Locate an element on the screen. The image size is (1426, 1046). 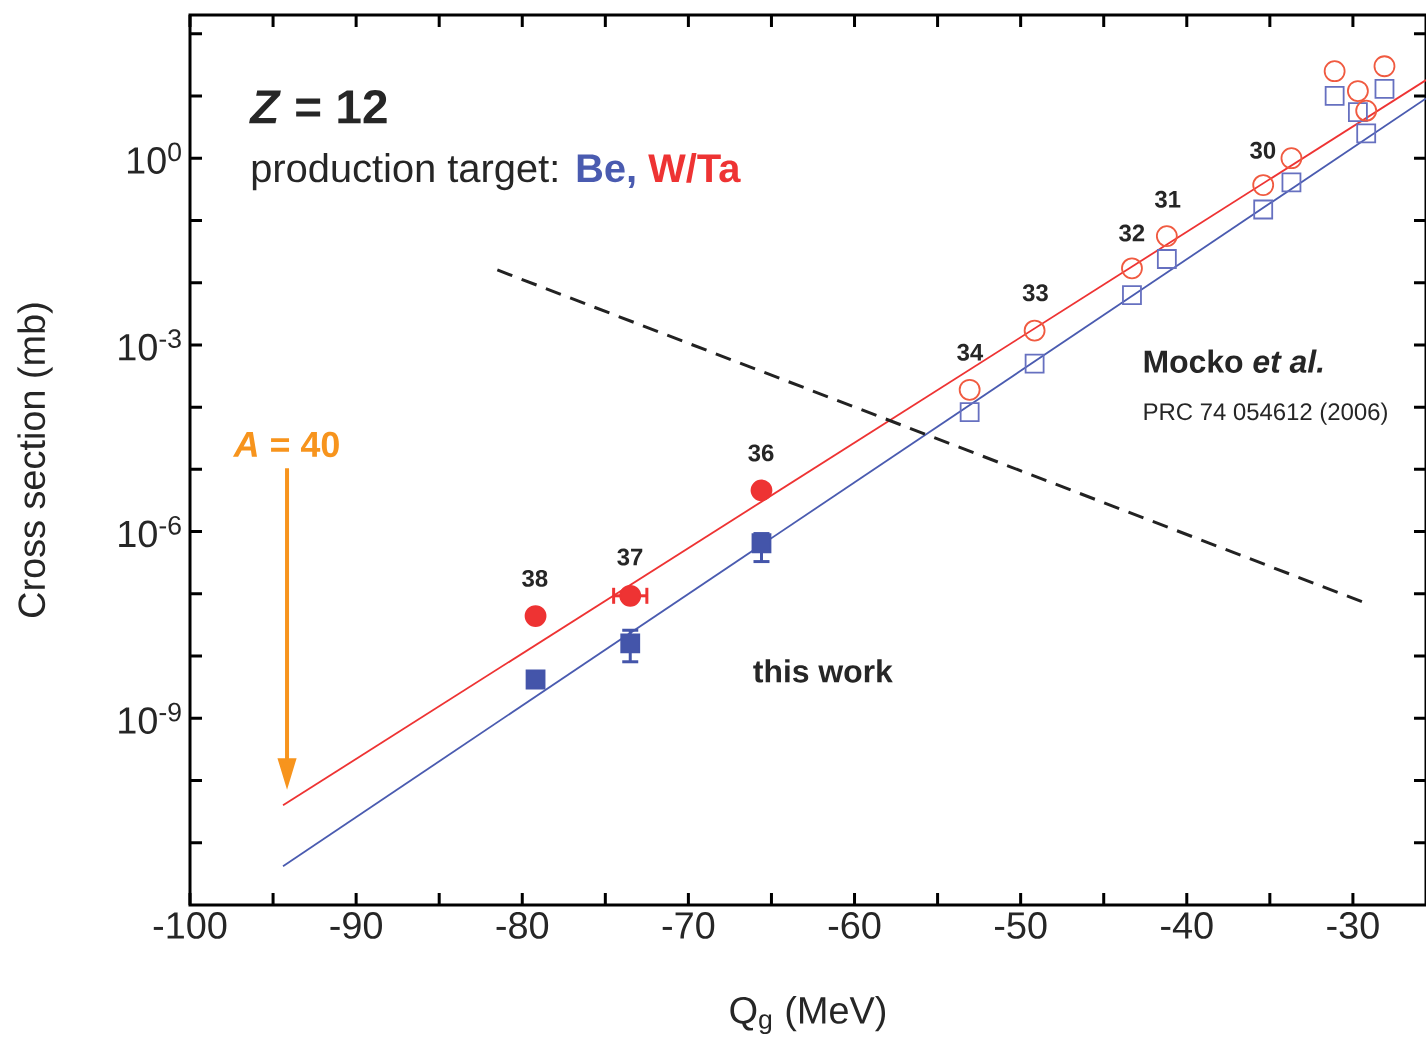
text: Be is located at coordinates (601, 168).